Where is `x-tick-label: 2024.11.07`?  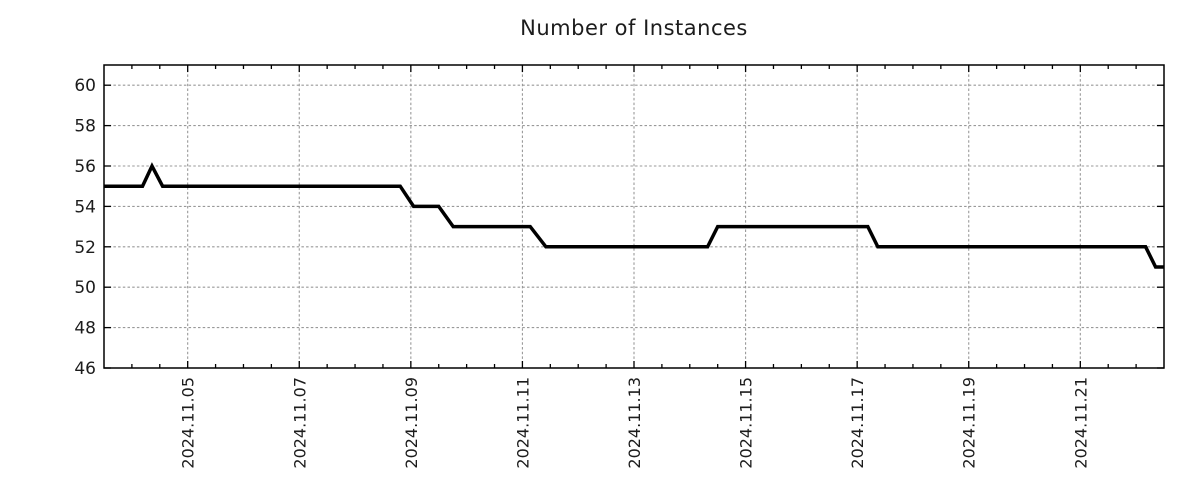
x-tick-label: 2024.11.07 is located at coordinates (299, 423).